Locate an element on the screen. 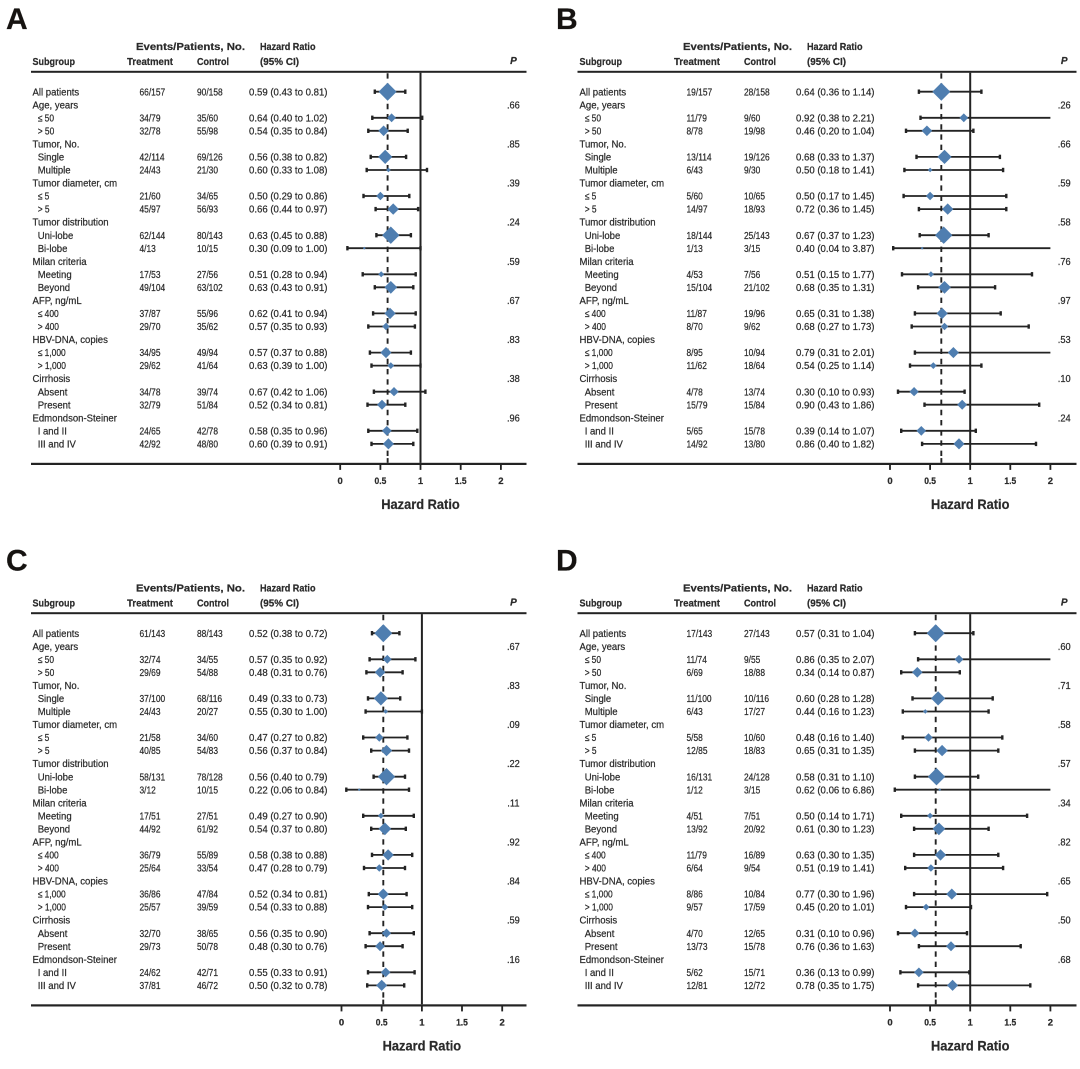 The width and height of the screenshot is (1080, 1069). svg-text: 0.55 (0.30 to 1.00) is located at coordinates (288, 712).